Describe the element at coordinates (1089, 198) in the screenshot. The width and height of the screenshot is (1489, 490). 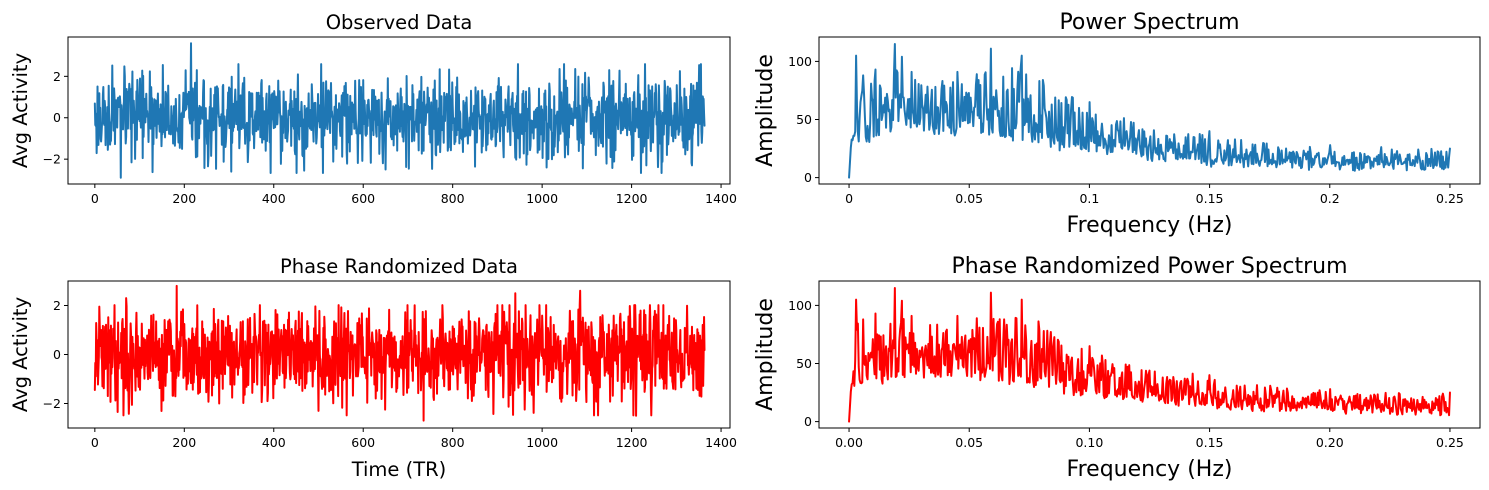
I see `x-tick-label: 0.1` at that location.